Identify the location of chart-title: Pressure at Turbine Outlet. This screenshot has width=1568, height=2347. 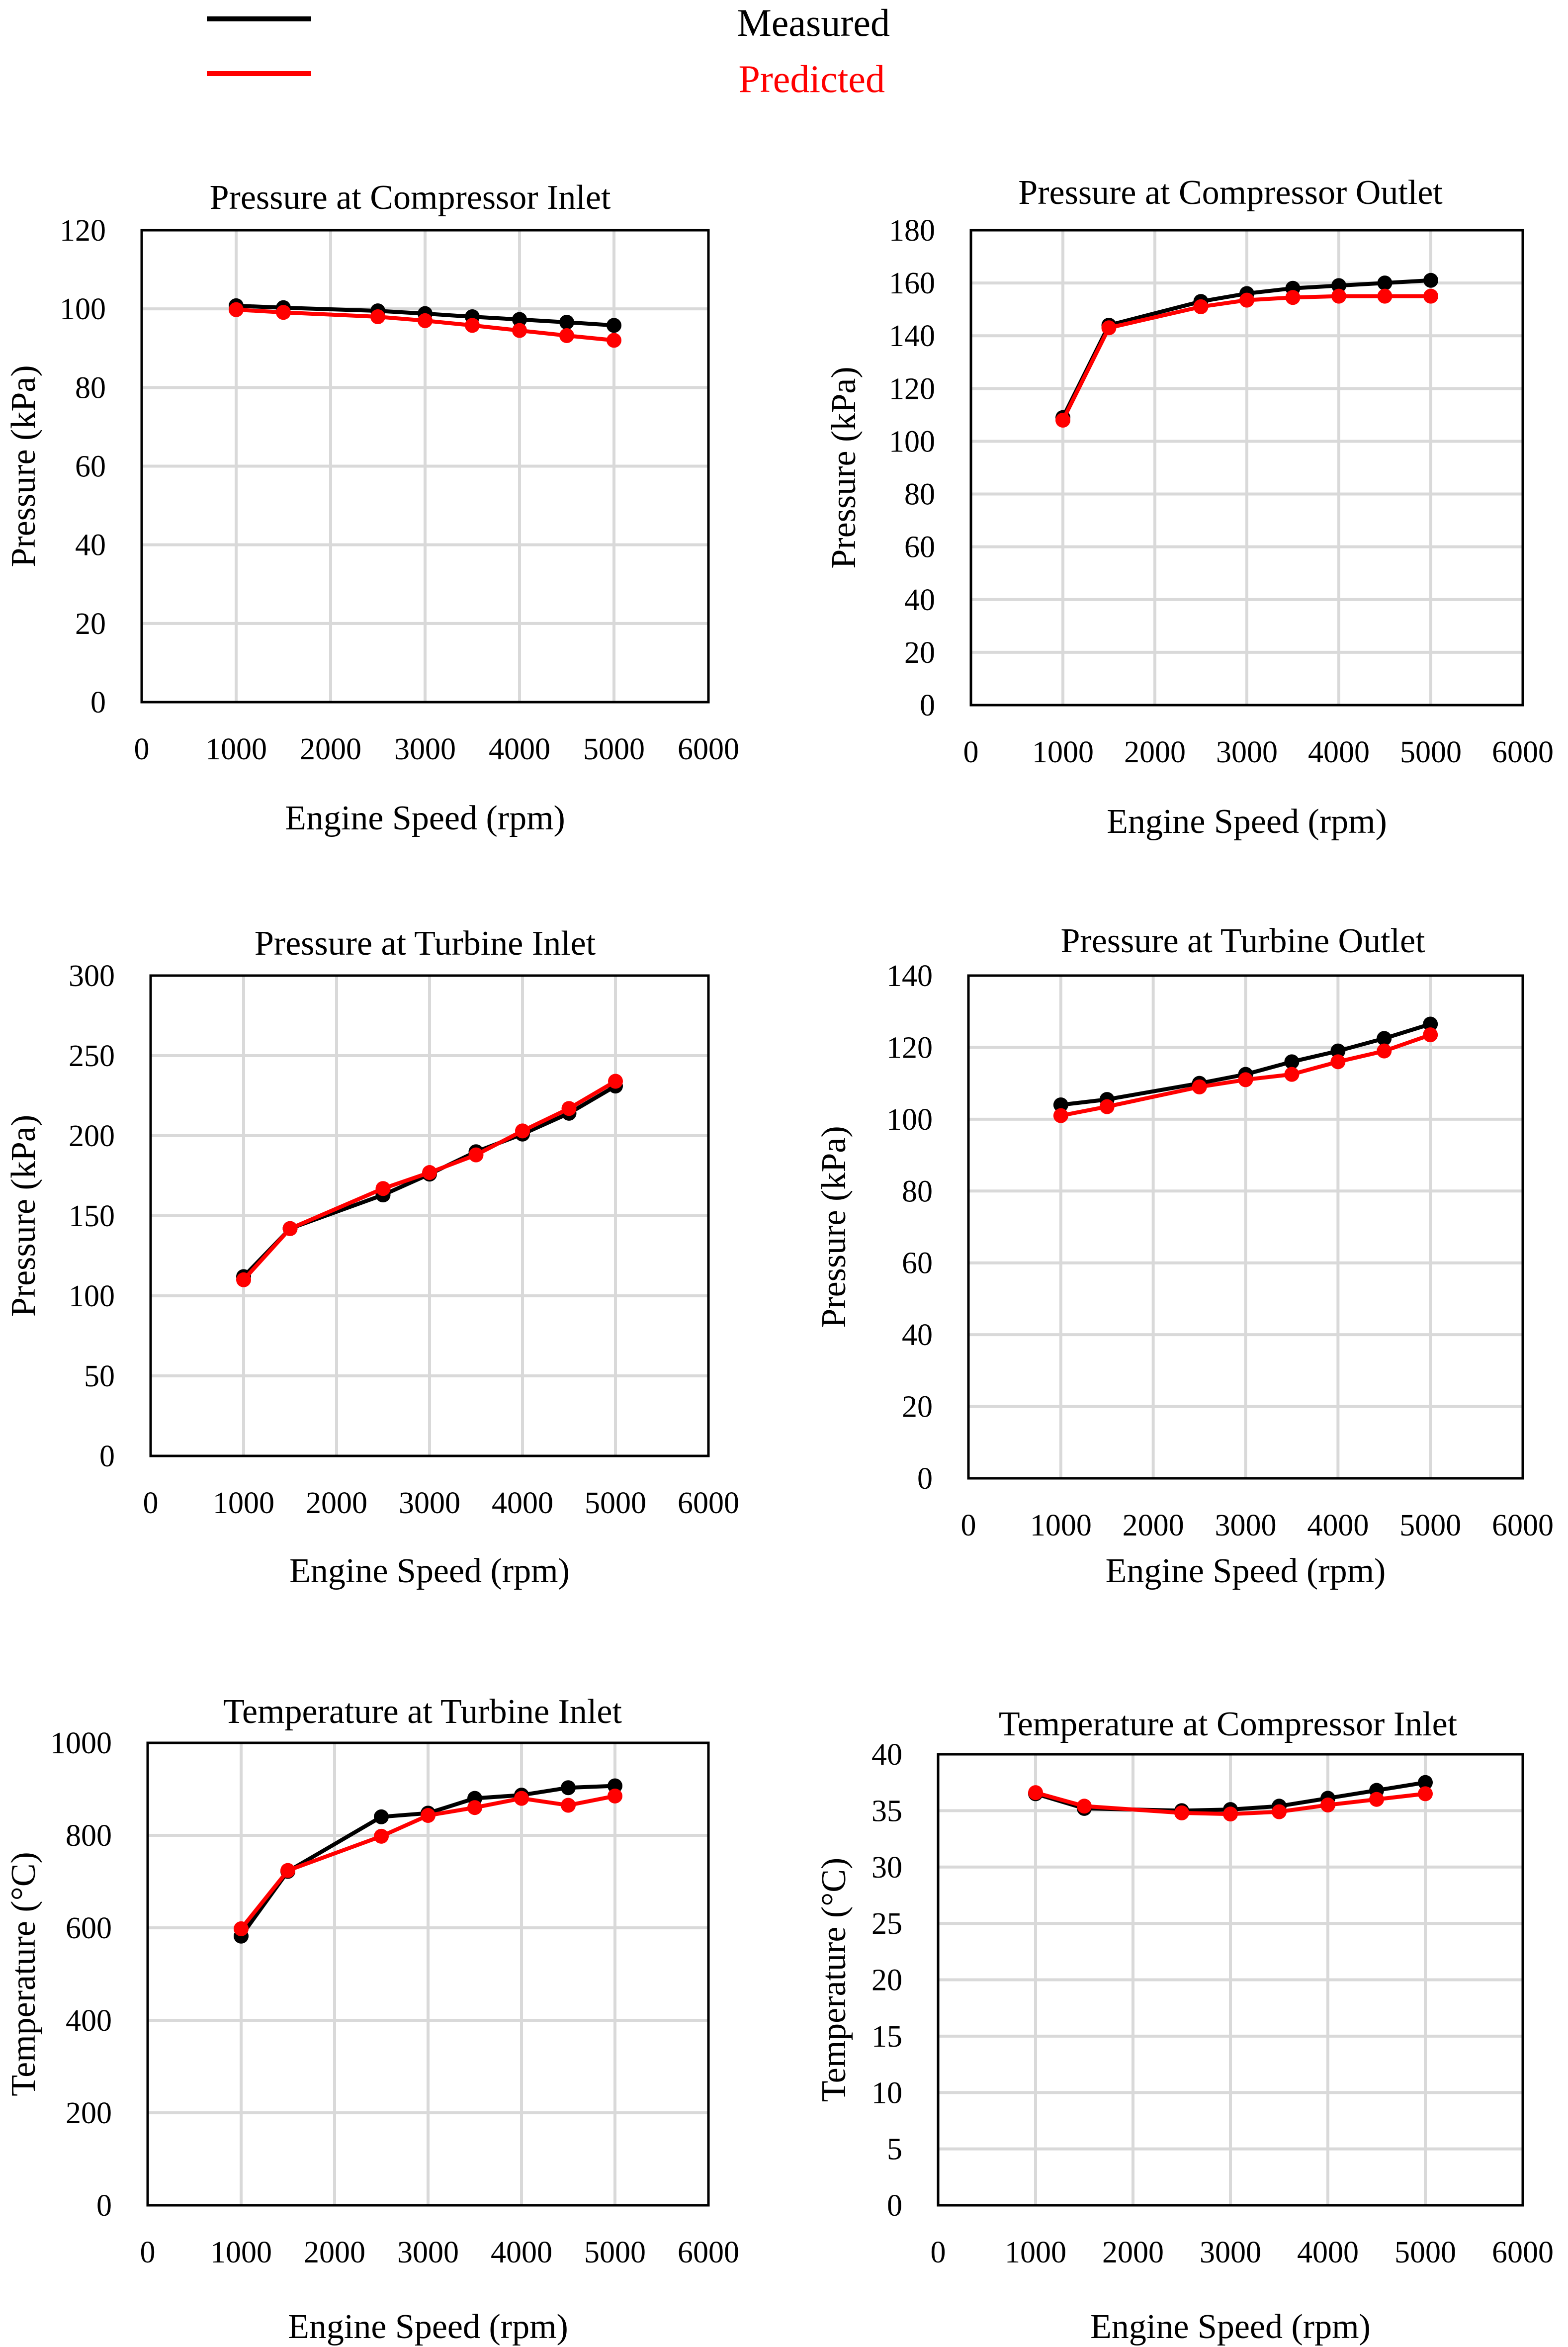
(1243, 941).